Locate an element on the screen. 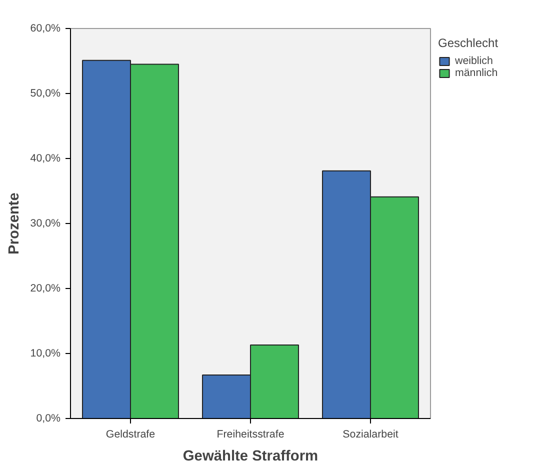 Image resolution: width=541 pixels, height=466 pixels. y-tick-label: 30,0% is located at coordinates (46, 224).